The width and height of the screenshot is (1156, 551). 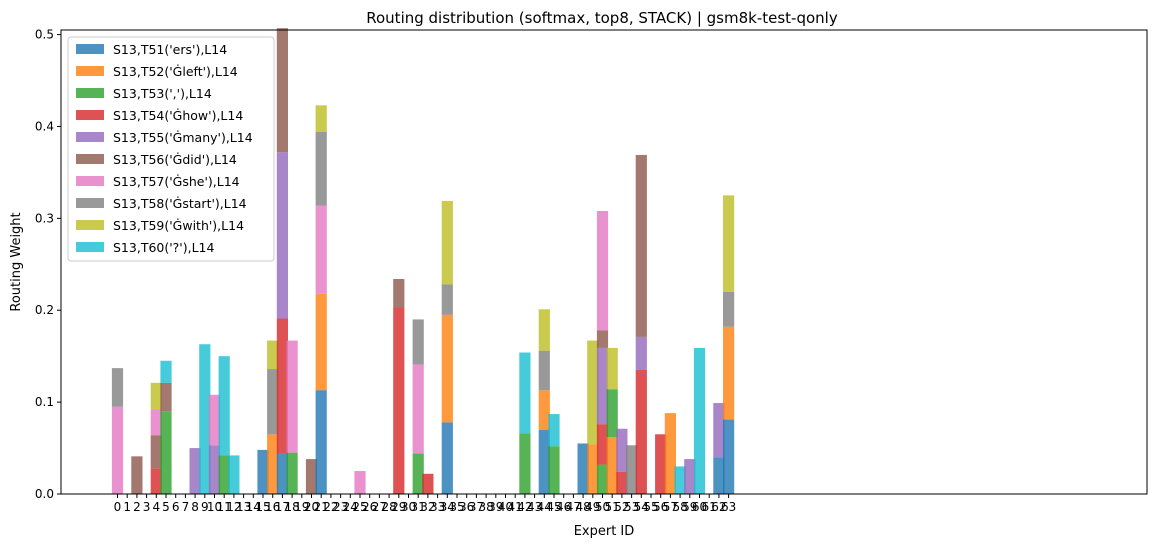 I want to click on x-tick-label: 52, so click(x=621, y=507).